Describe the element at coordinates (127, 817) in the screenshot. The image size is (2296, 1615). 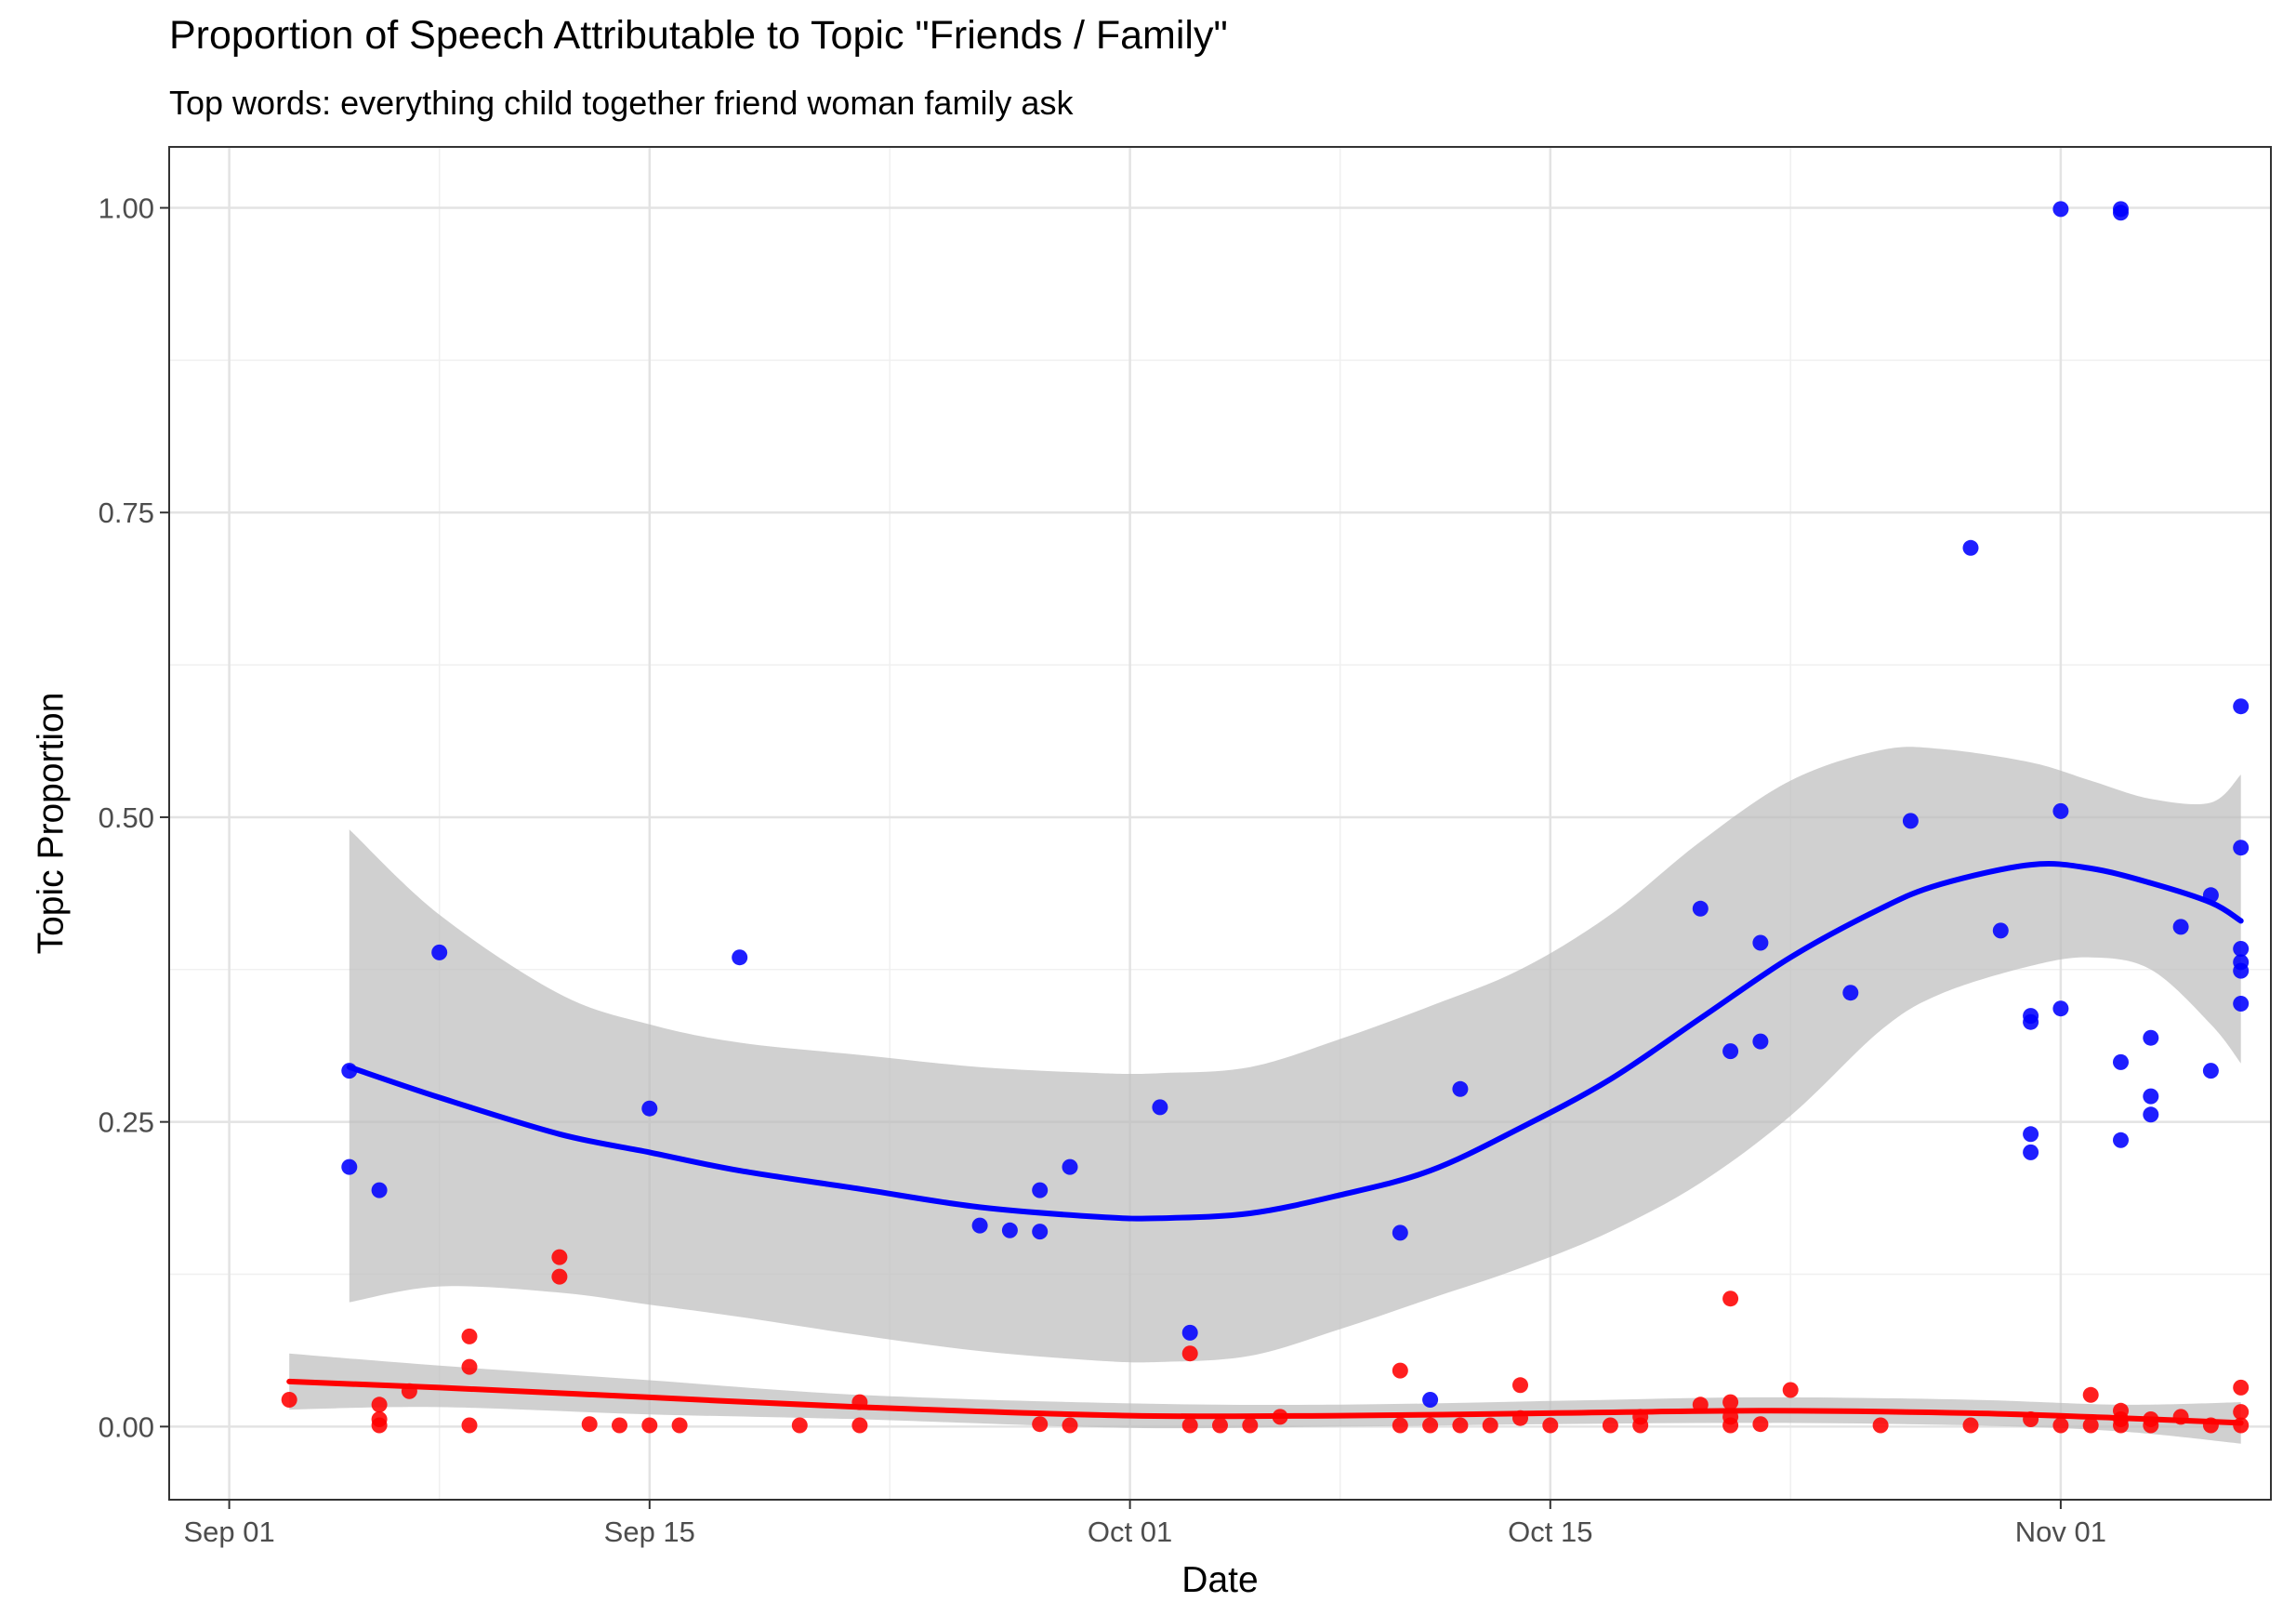
I see `y-tick-label: 0.50` at that location.